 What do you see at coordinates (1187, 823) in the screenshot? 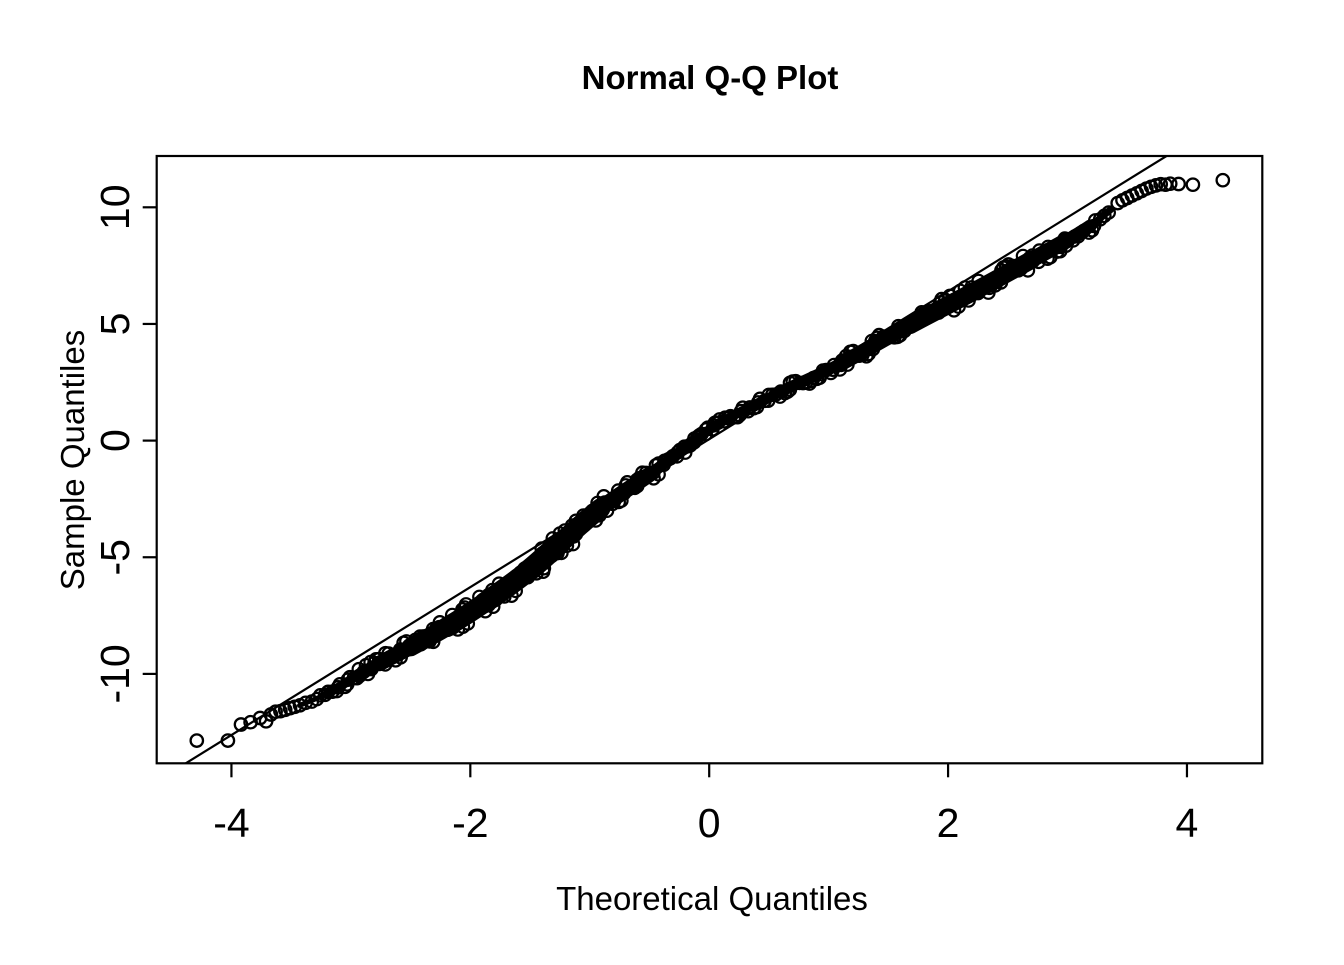
I see `x-tick-label: 4` at bounding box center [1187, 823].